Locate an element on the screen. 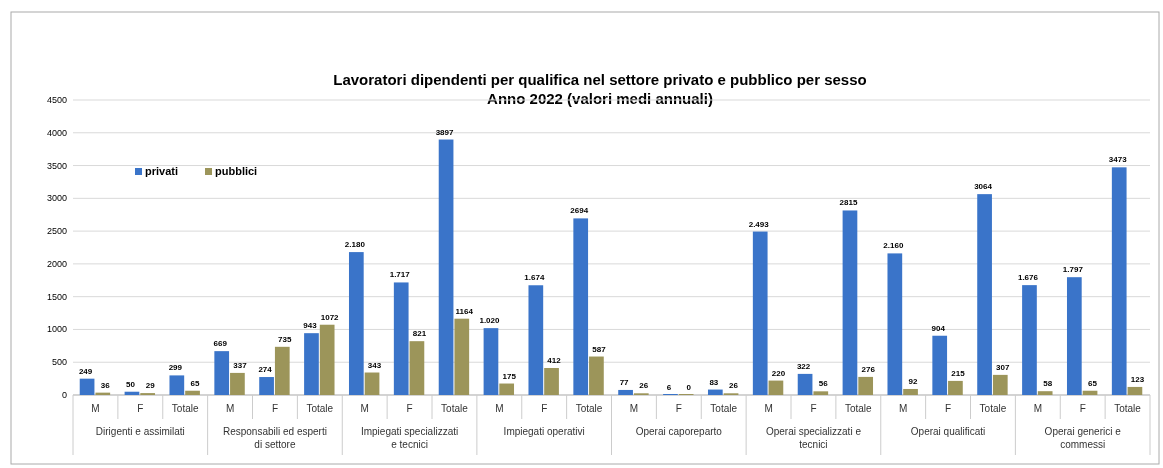 The height and width of the screenshot is (468, 1163). text: Operai caporeparto is located at coordinates (679, 431).